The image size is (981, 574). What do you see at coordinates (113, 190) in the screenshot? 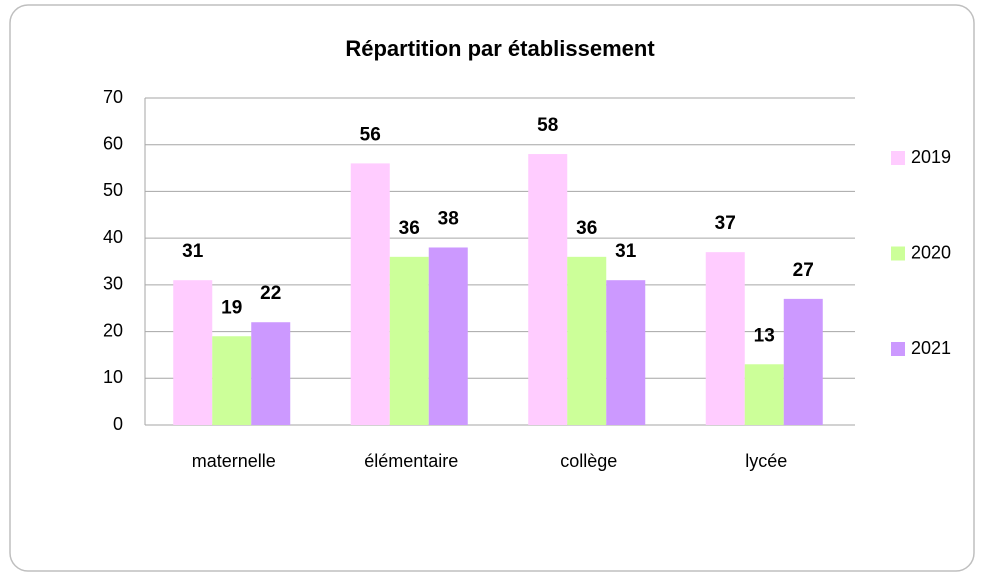
I see `y-tick-label: 50` at bounding box center [113, 190].